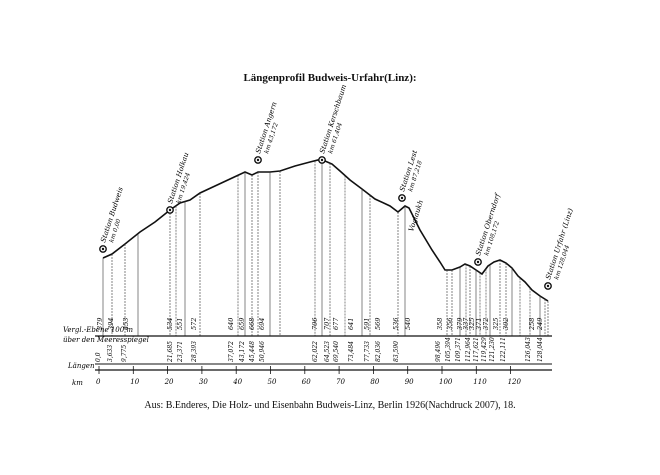  Describe the element at coordinates (262, 324) in the screenshot. I see `elevation-label: 694` at that location.